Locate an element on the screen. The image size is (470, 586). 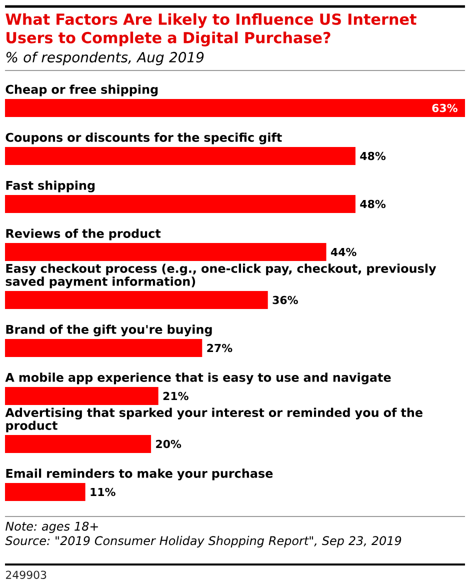
y-tick-label: Coupons or discounts for the specific gift is located at coordinates (144, 138).